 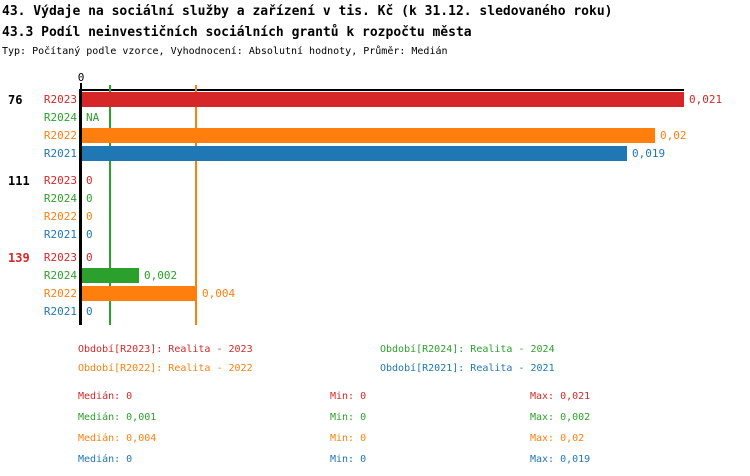 I want to click on bar-76-r2022, so click(x=368, y=135).